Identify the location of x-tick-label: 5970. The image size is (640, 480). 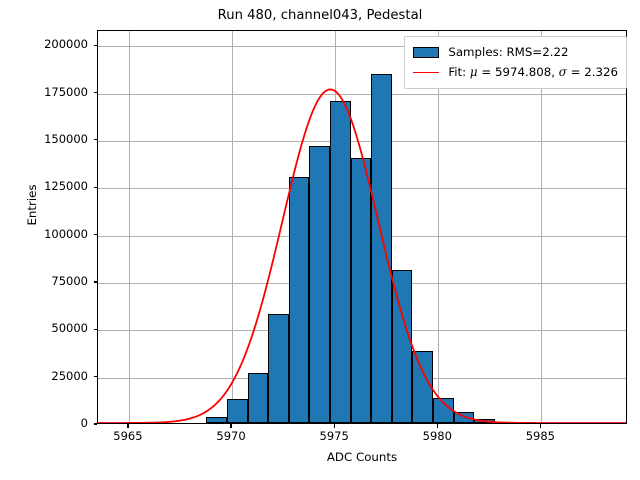
(231, 436).